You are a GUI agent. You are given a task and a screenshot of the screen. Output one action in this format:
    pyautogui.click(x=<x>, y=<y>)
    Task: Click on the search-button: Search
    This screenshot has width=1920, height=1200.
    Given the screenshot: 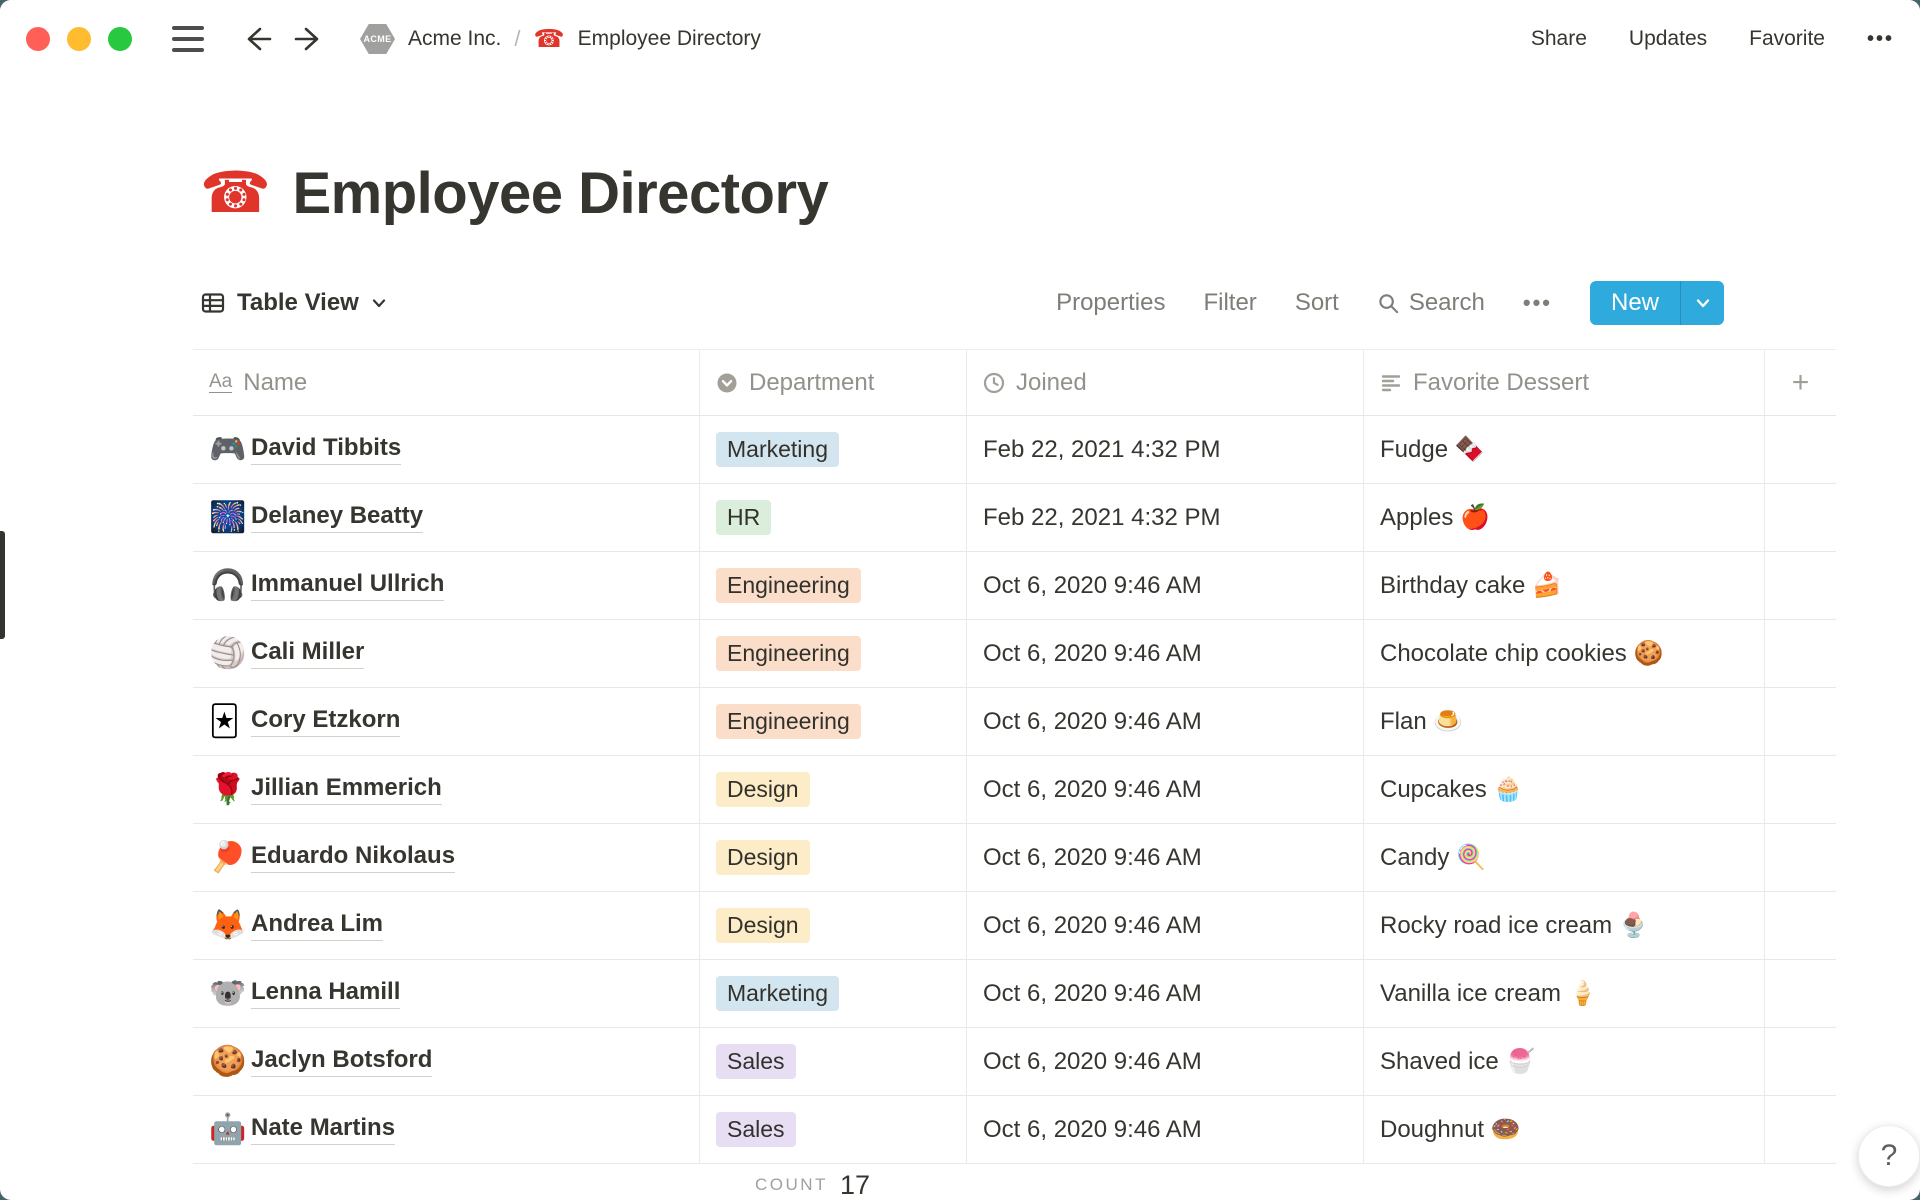 What is the action you would take?
    pyautogui.click(x=1431, y=303)
    